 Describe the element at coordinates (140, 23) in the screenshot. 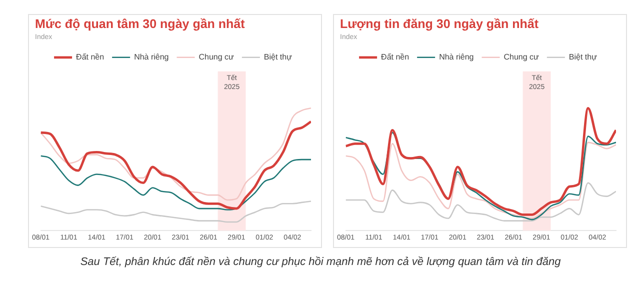

I see `chart-title: Mức độ quan tâm 30 ngày gần nhất` at that location.